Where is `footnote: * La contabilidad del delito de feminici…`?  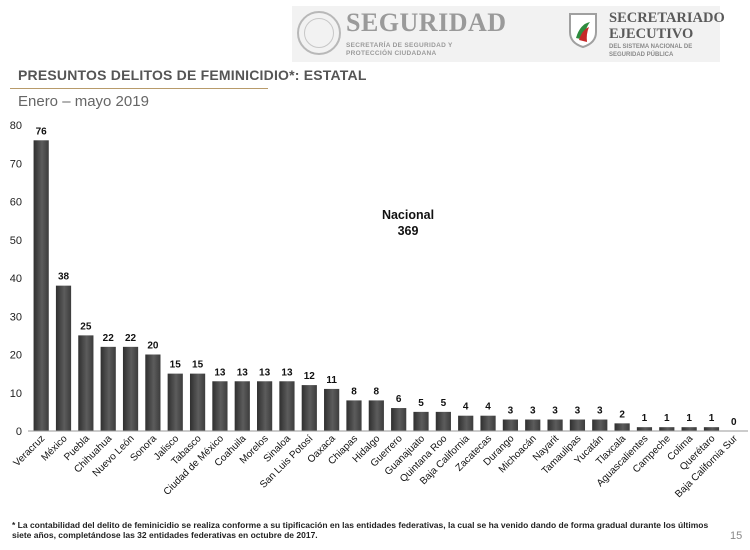
footnote: * La contabilidad del delito de feminici… is located at coordinates (360, 530).